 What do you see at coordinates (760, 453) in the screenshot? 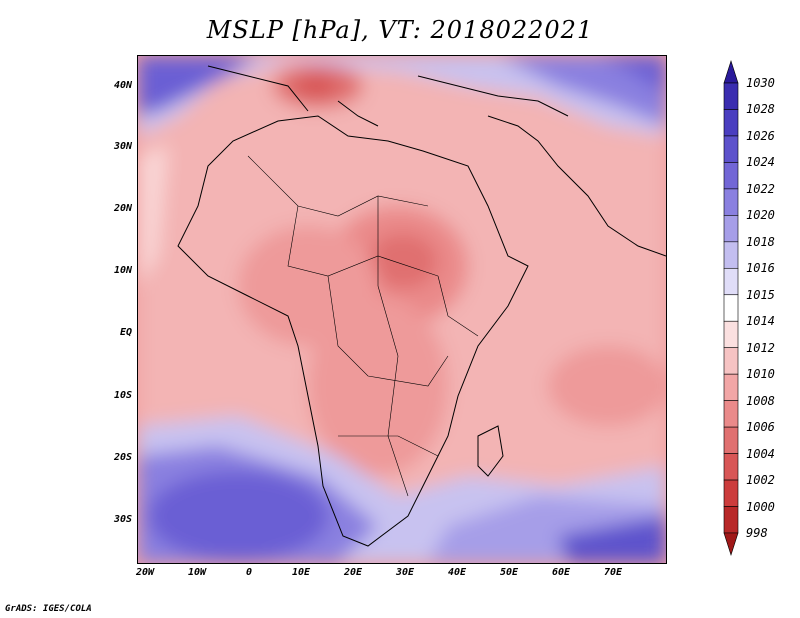
I see `colorbar-level-label: 1004` at bounding box center [760, 453].